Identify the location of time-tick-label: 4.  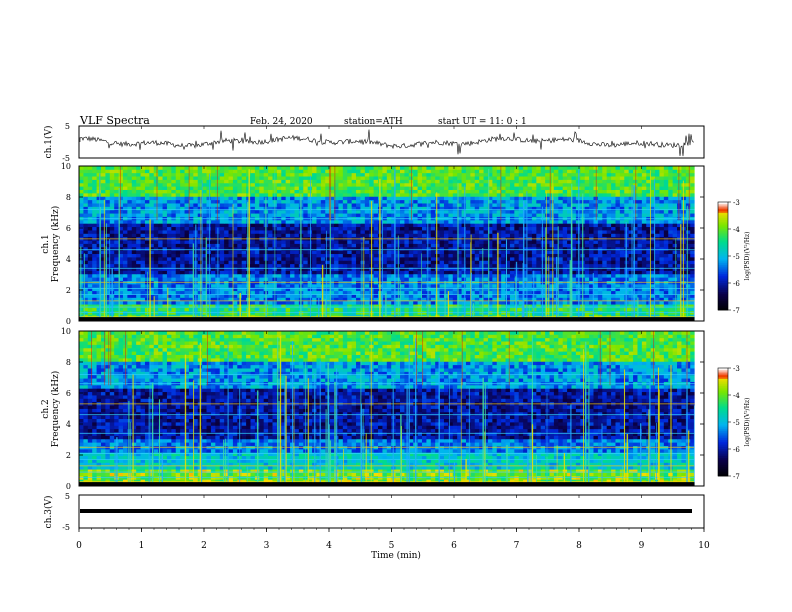
(329, 546).